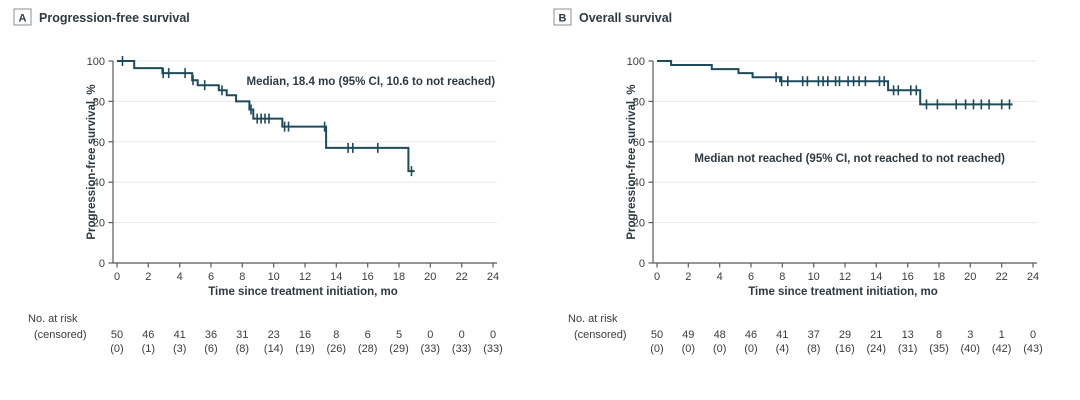  What do you see at coordinates (1033, 349) in the screenshot?
I see `censored-count: (43)` at bounding box center [1033, 349].